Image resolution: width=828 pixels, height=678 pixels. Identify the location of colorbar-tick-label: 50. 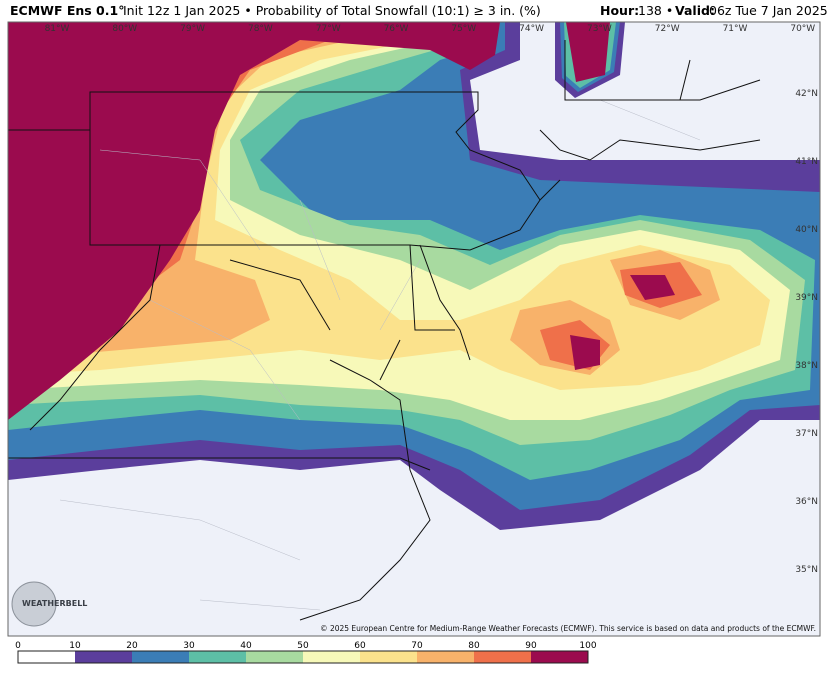
(303, 646).